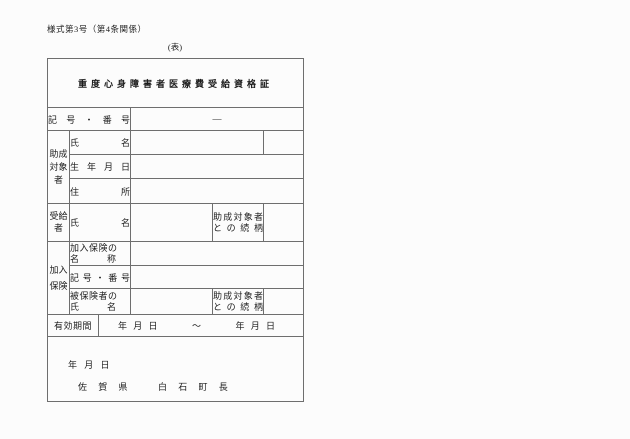 This screenshot has width=630, height=439. Describe the element at coordinates (217, 253) in the screenshot. I see `insurance-name-value-cell` at that location.